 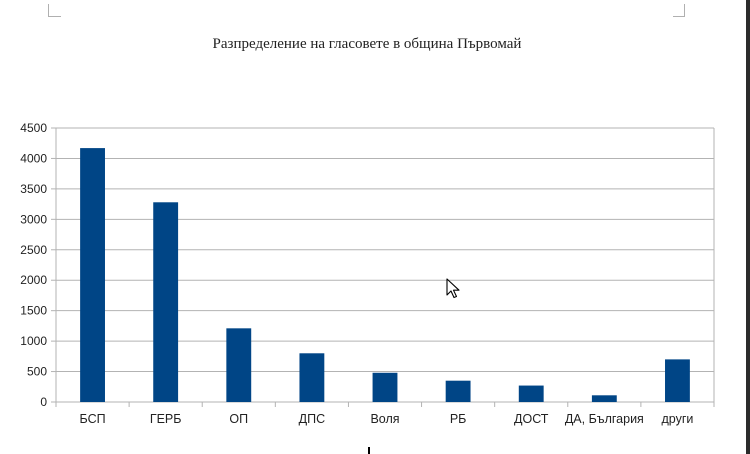 What do you see at coordinates (677, 419) in the screenshot?
I see `x-category-label: други` at bounding box center [677, 419].